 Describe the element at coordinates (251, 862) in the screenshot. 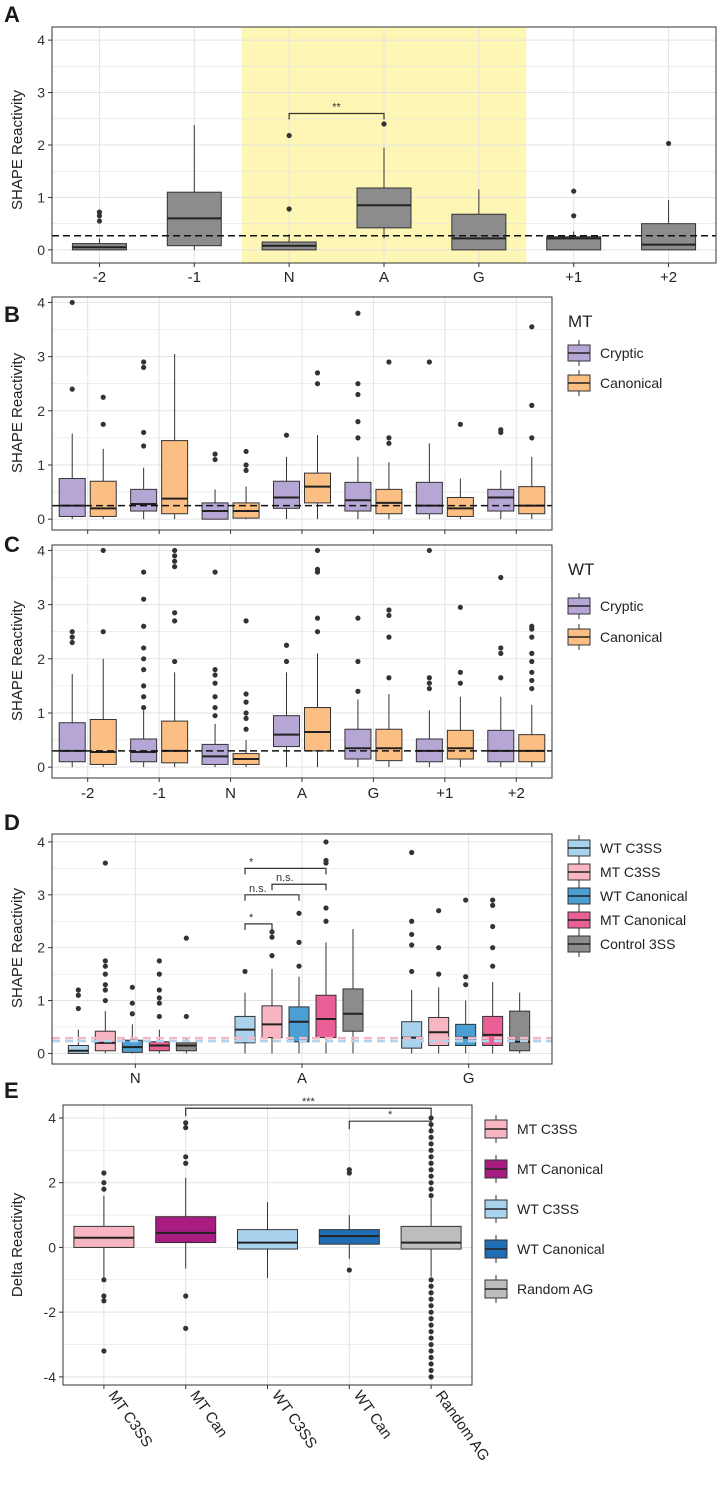

I see `significance-label: *` at that location.